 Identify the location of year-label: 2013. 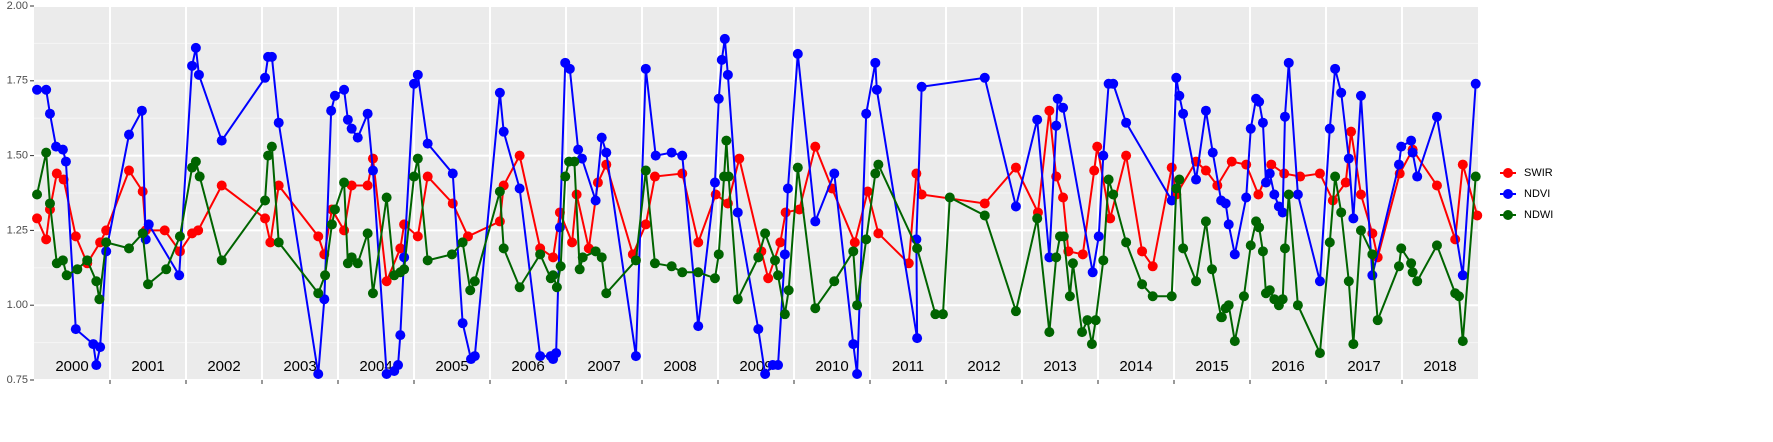
(1059, 366).